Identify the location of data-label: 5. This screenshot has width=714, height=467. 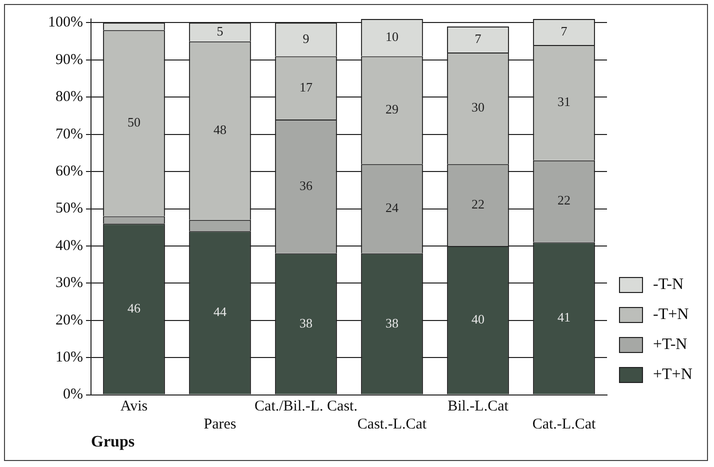
(220, 30).